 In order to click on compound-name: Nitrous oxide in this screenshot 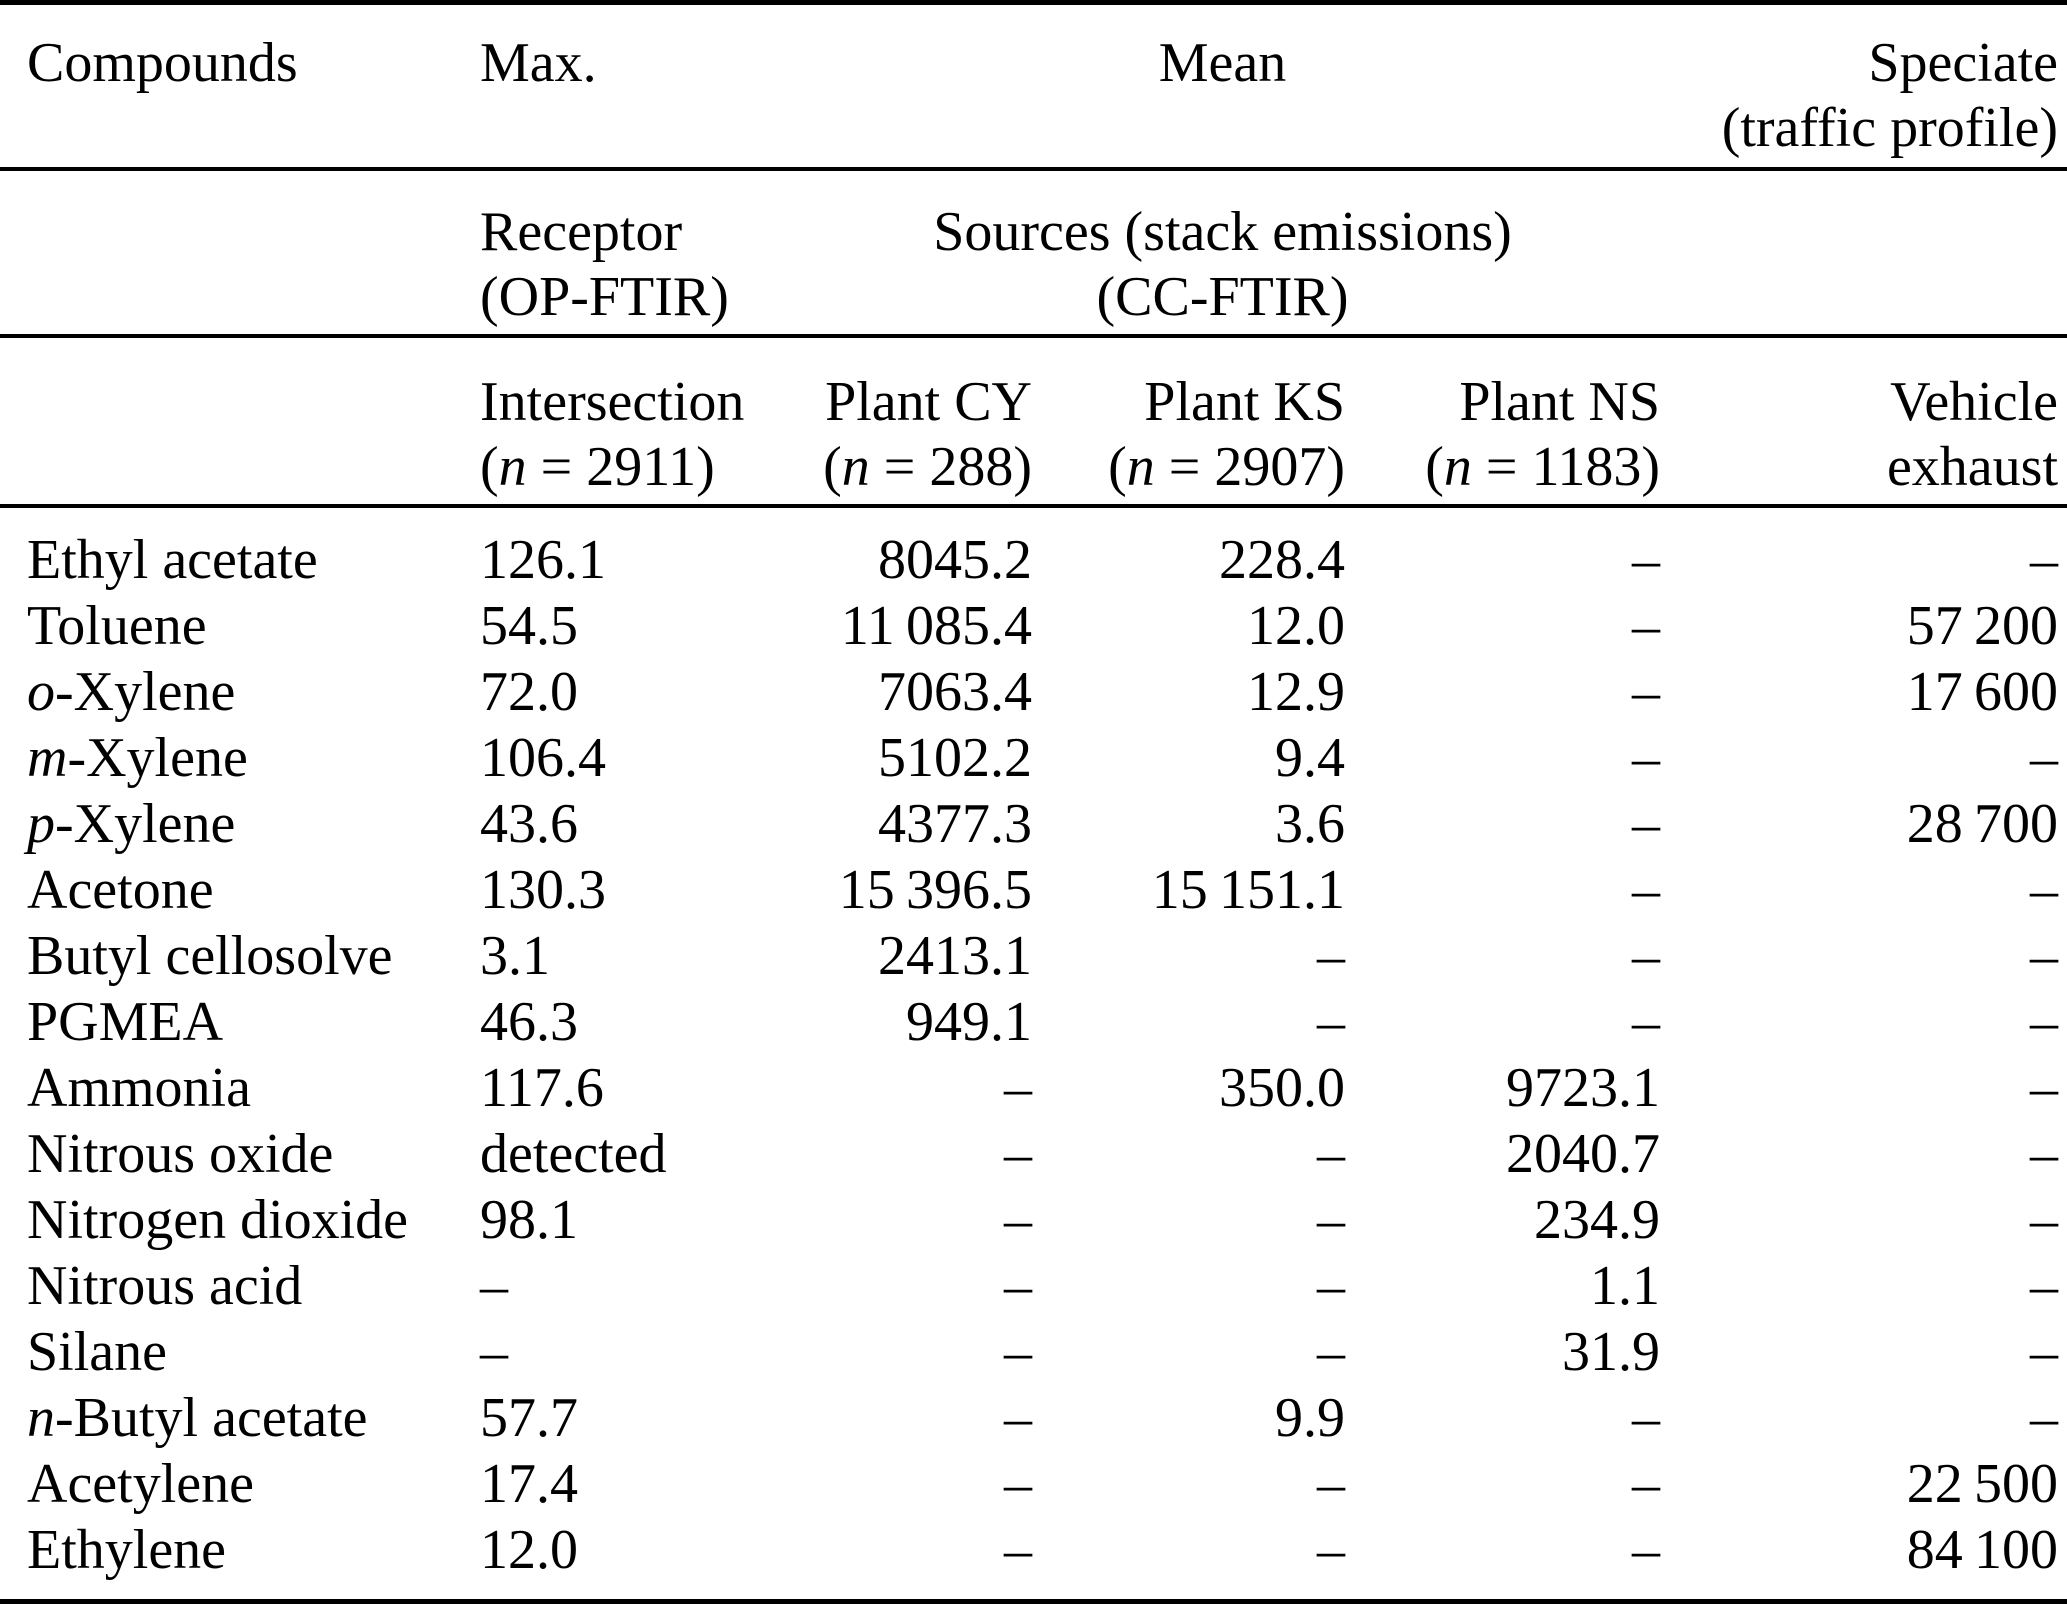, I will do `click(180, 1154)`.